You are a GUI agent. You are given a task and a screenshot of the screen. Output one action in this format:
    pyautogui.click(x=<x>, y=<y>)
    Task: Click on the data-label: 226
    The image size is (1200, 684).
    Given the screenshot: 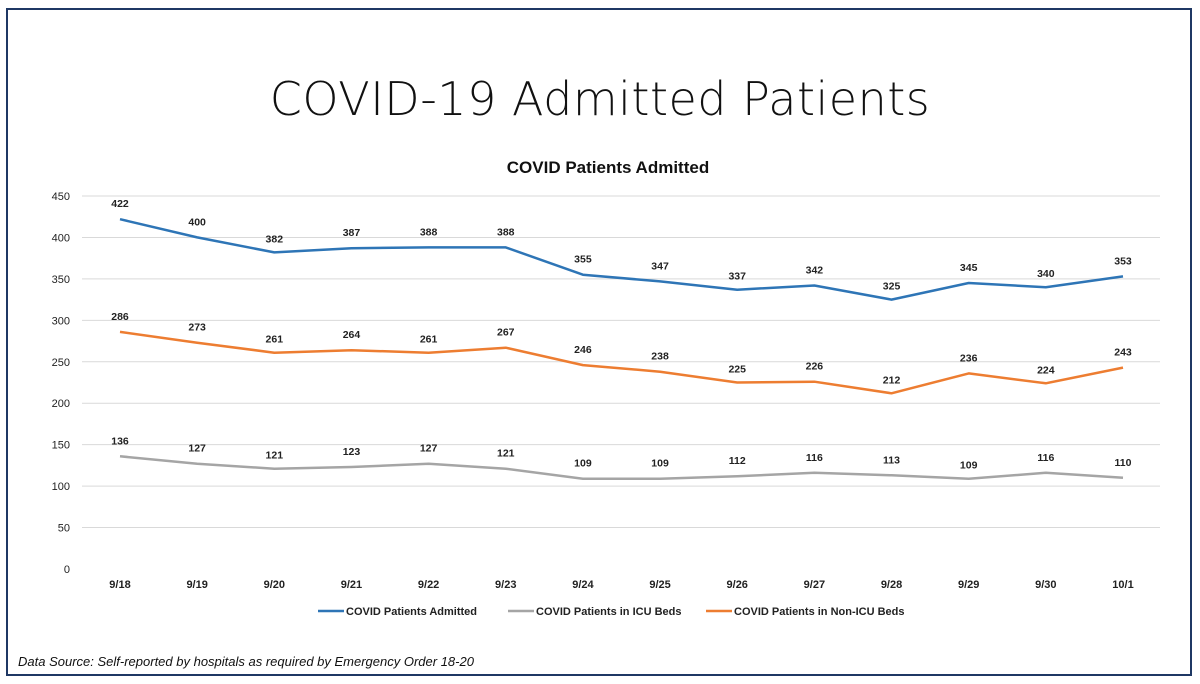 What is the action you would take?
    pyautogui.click(x=815, y=367)
    